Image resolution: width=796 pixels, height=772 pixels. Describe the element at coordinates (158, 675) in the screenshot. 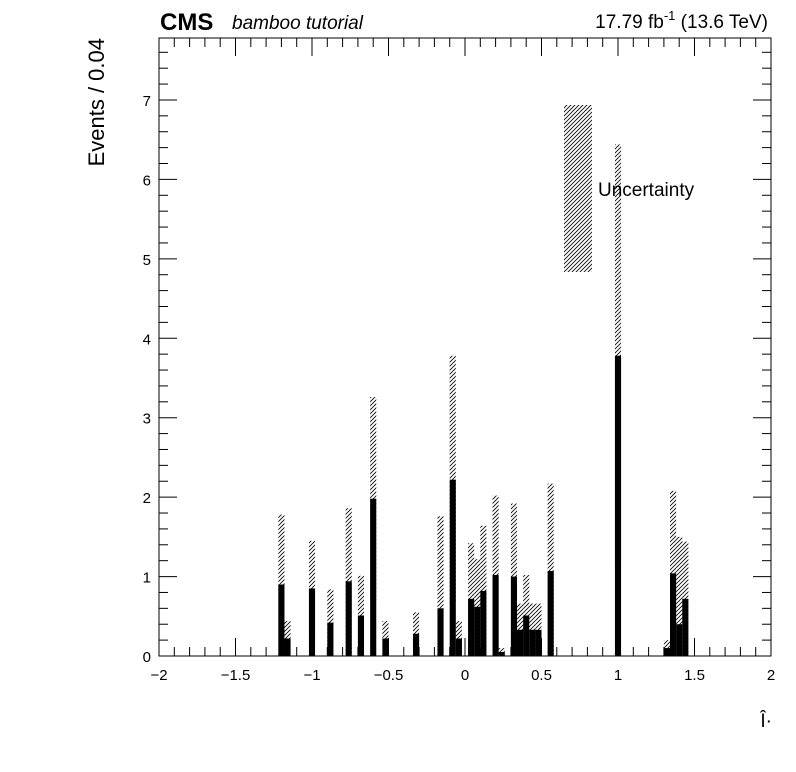

I see `x-tick-label: −2` at that location.